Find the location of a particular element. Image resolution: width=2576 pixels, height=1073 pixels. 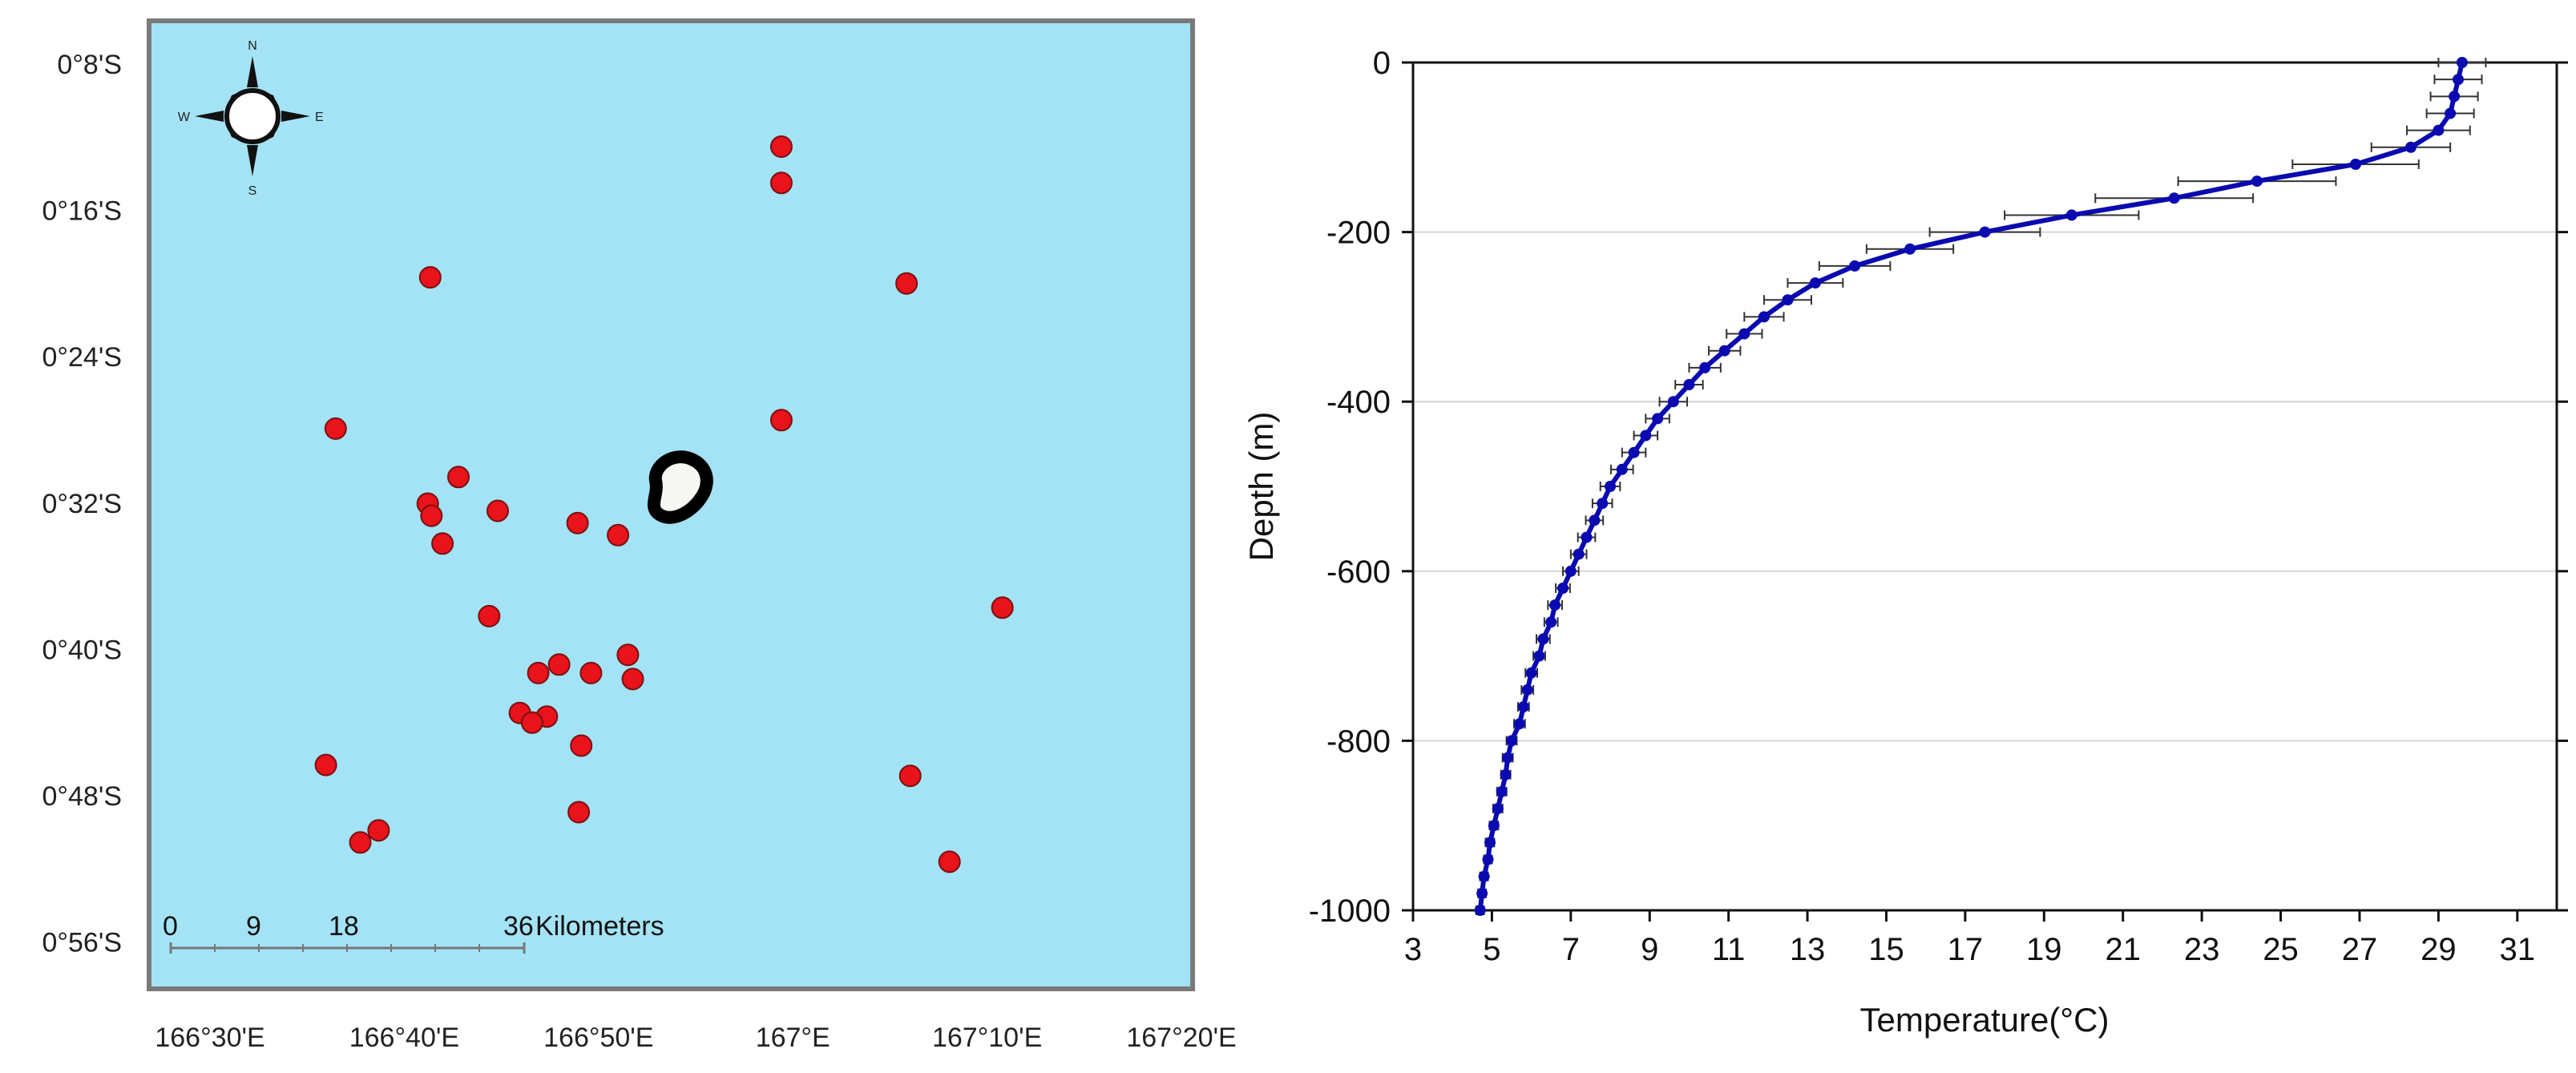

map-lon-label: 167°20'E is located at coordinates (1181, 1038).